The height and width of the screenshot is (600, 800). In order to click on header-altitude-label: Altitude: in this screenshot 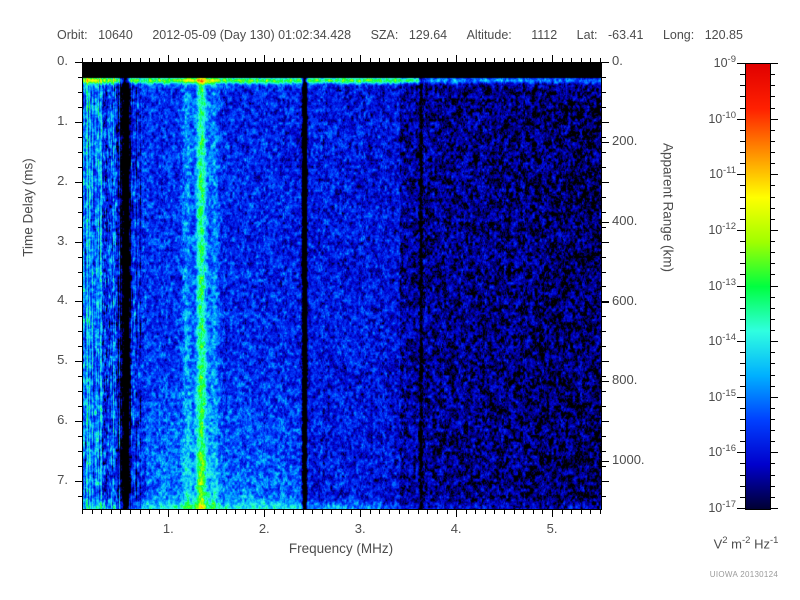, I will do `click(489, 35)`.